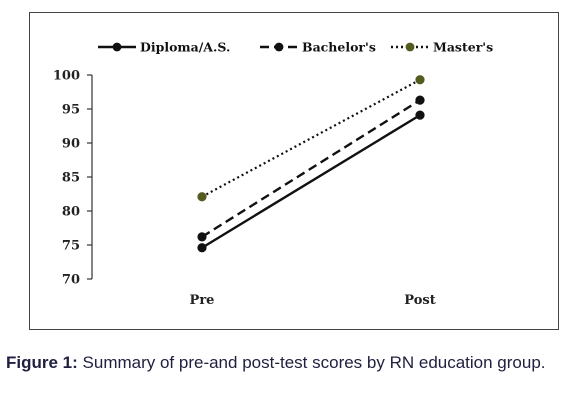  What do you see at coordinates (42, 362) in the screenshot?
I see `figure-label: Figure 1:` at bounding box center [42, 362].